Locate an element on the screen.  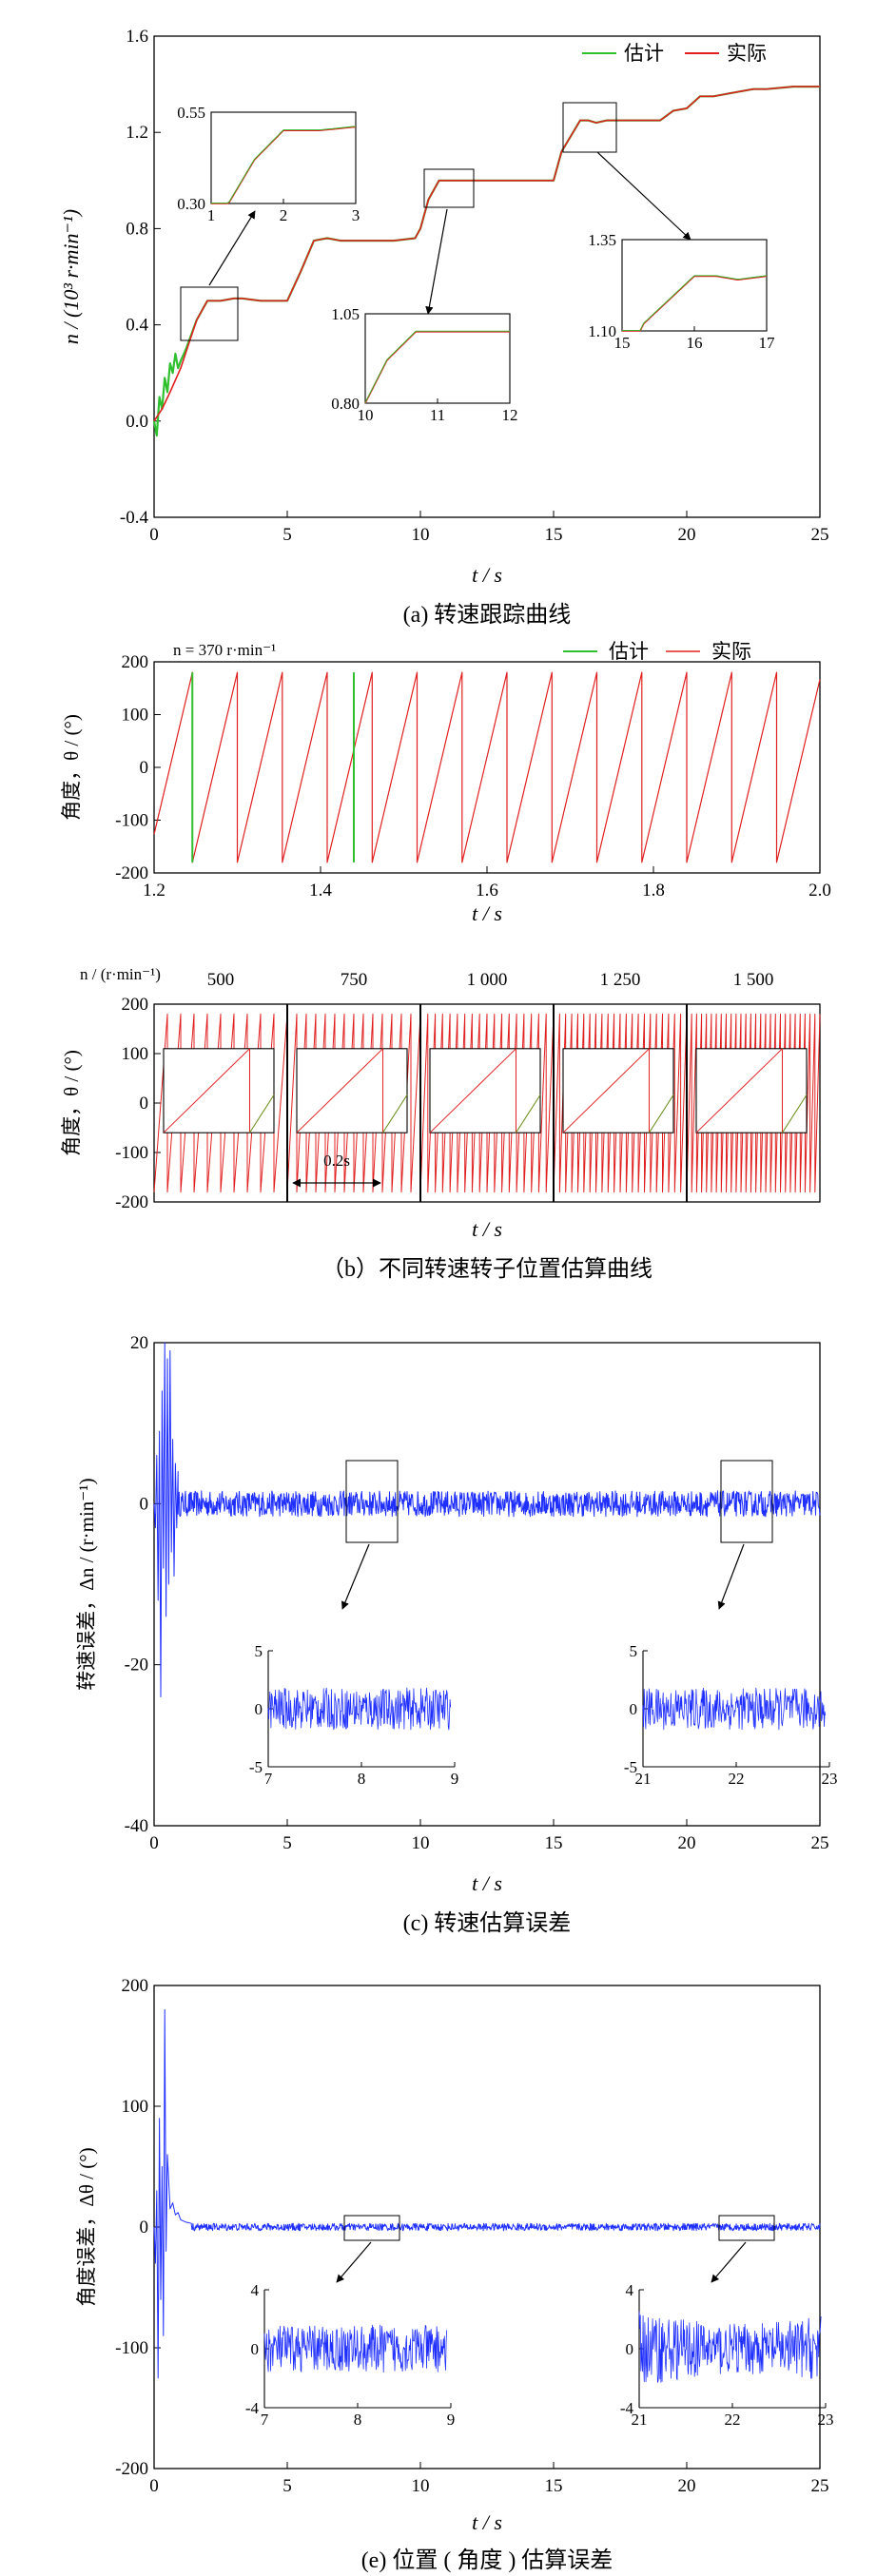
panel-b-top-y-tick-label: -100 is located at coordinates (131, 821).